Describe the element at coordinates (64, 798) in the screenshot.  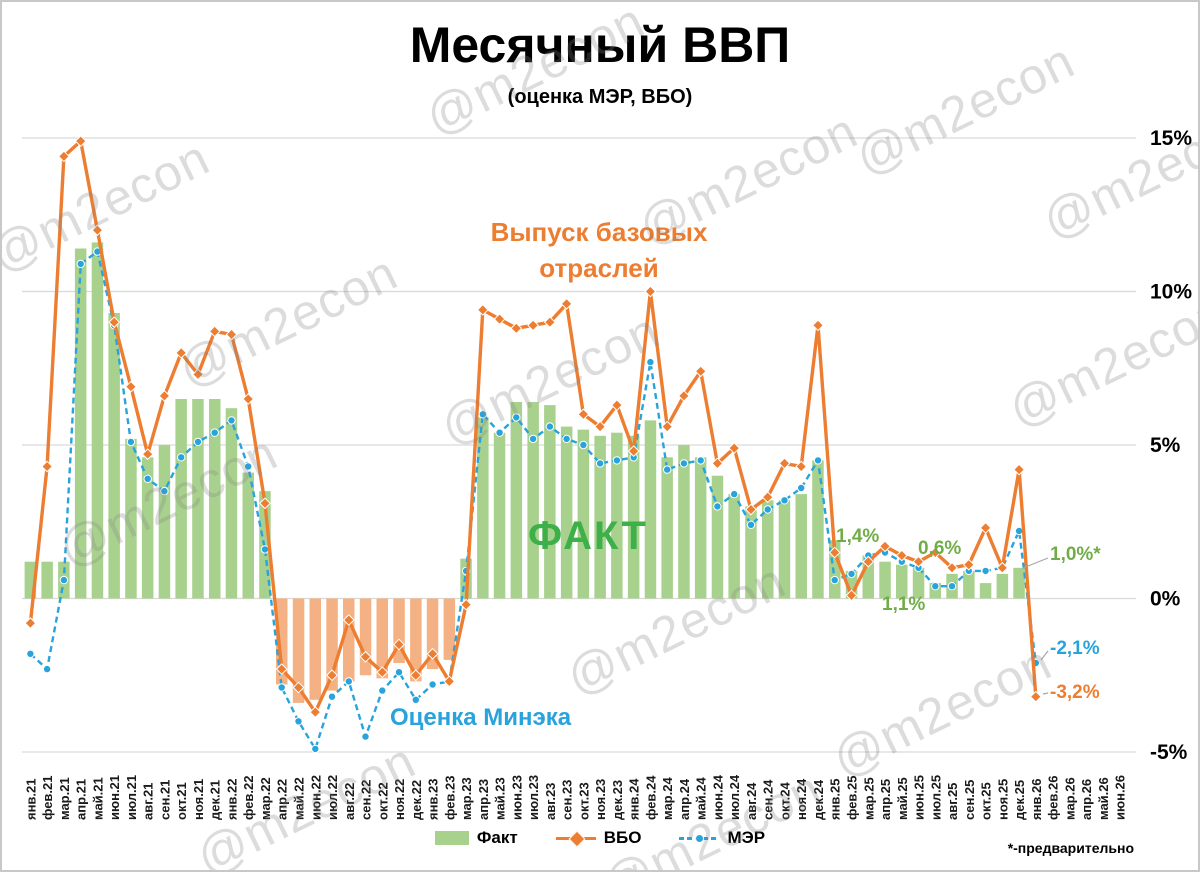
I see `x-axis-tick-label: мар.21` at that location.